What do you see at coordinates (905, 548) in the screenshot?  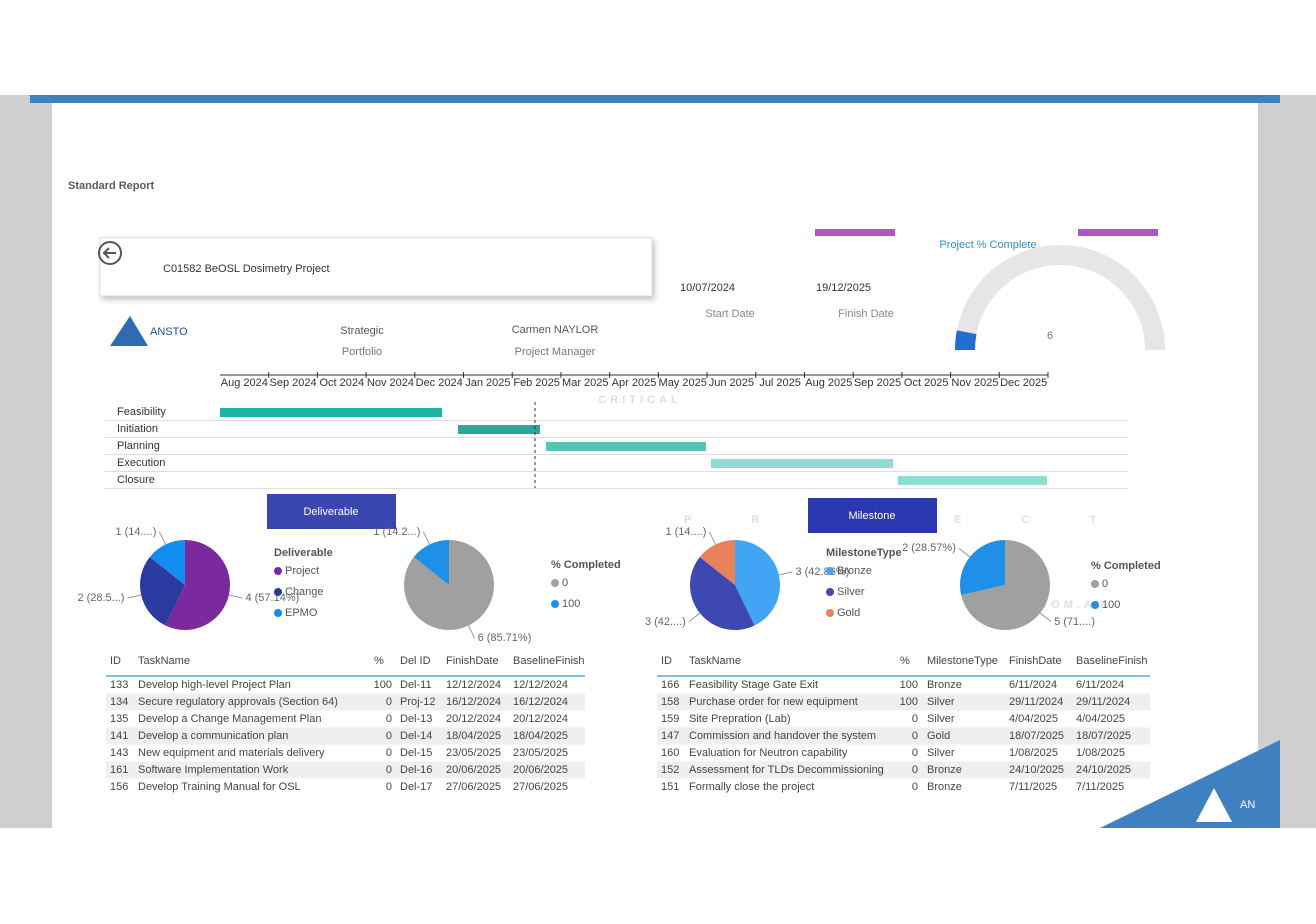 I see `pie-count: 2` at bounding box center [905, 548].